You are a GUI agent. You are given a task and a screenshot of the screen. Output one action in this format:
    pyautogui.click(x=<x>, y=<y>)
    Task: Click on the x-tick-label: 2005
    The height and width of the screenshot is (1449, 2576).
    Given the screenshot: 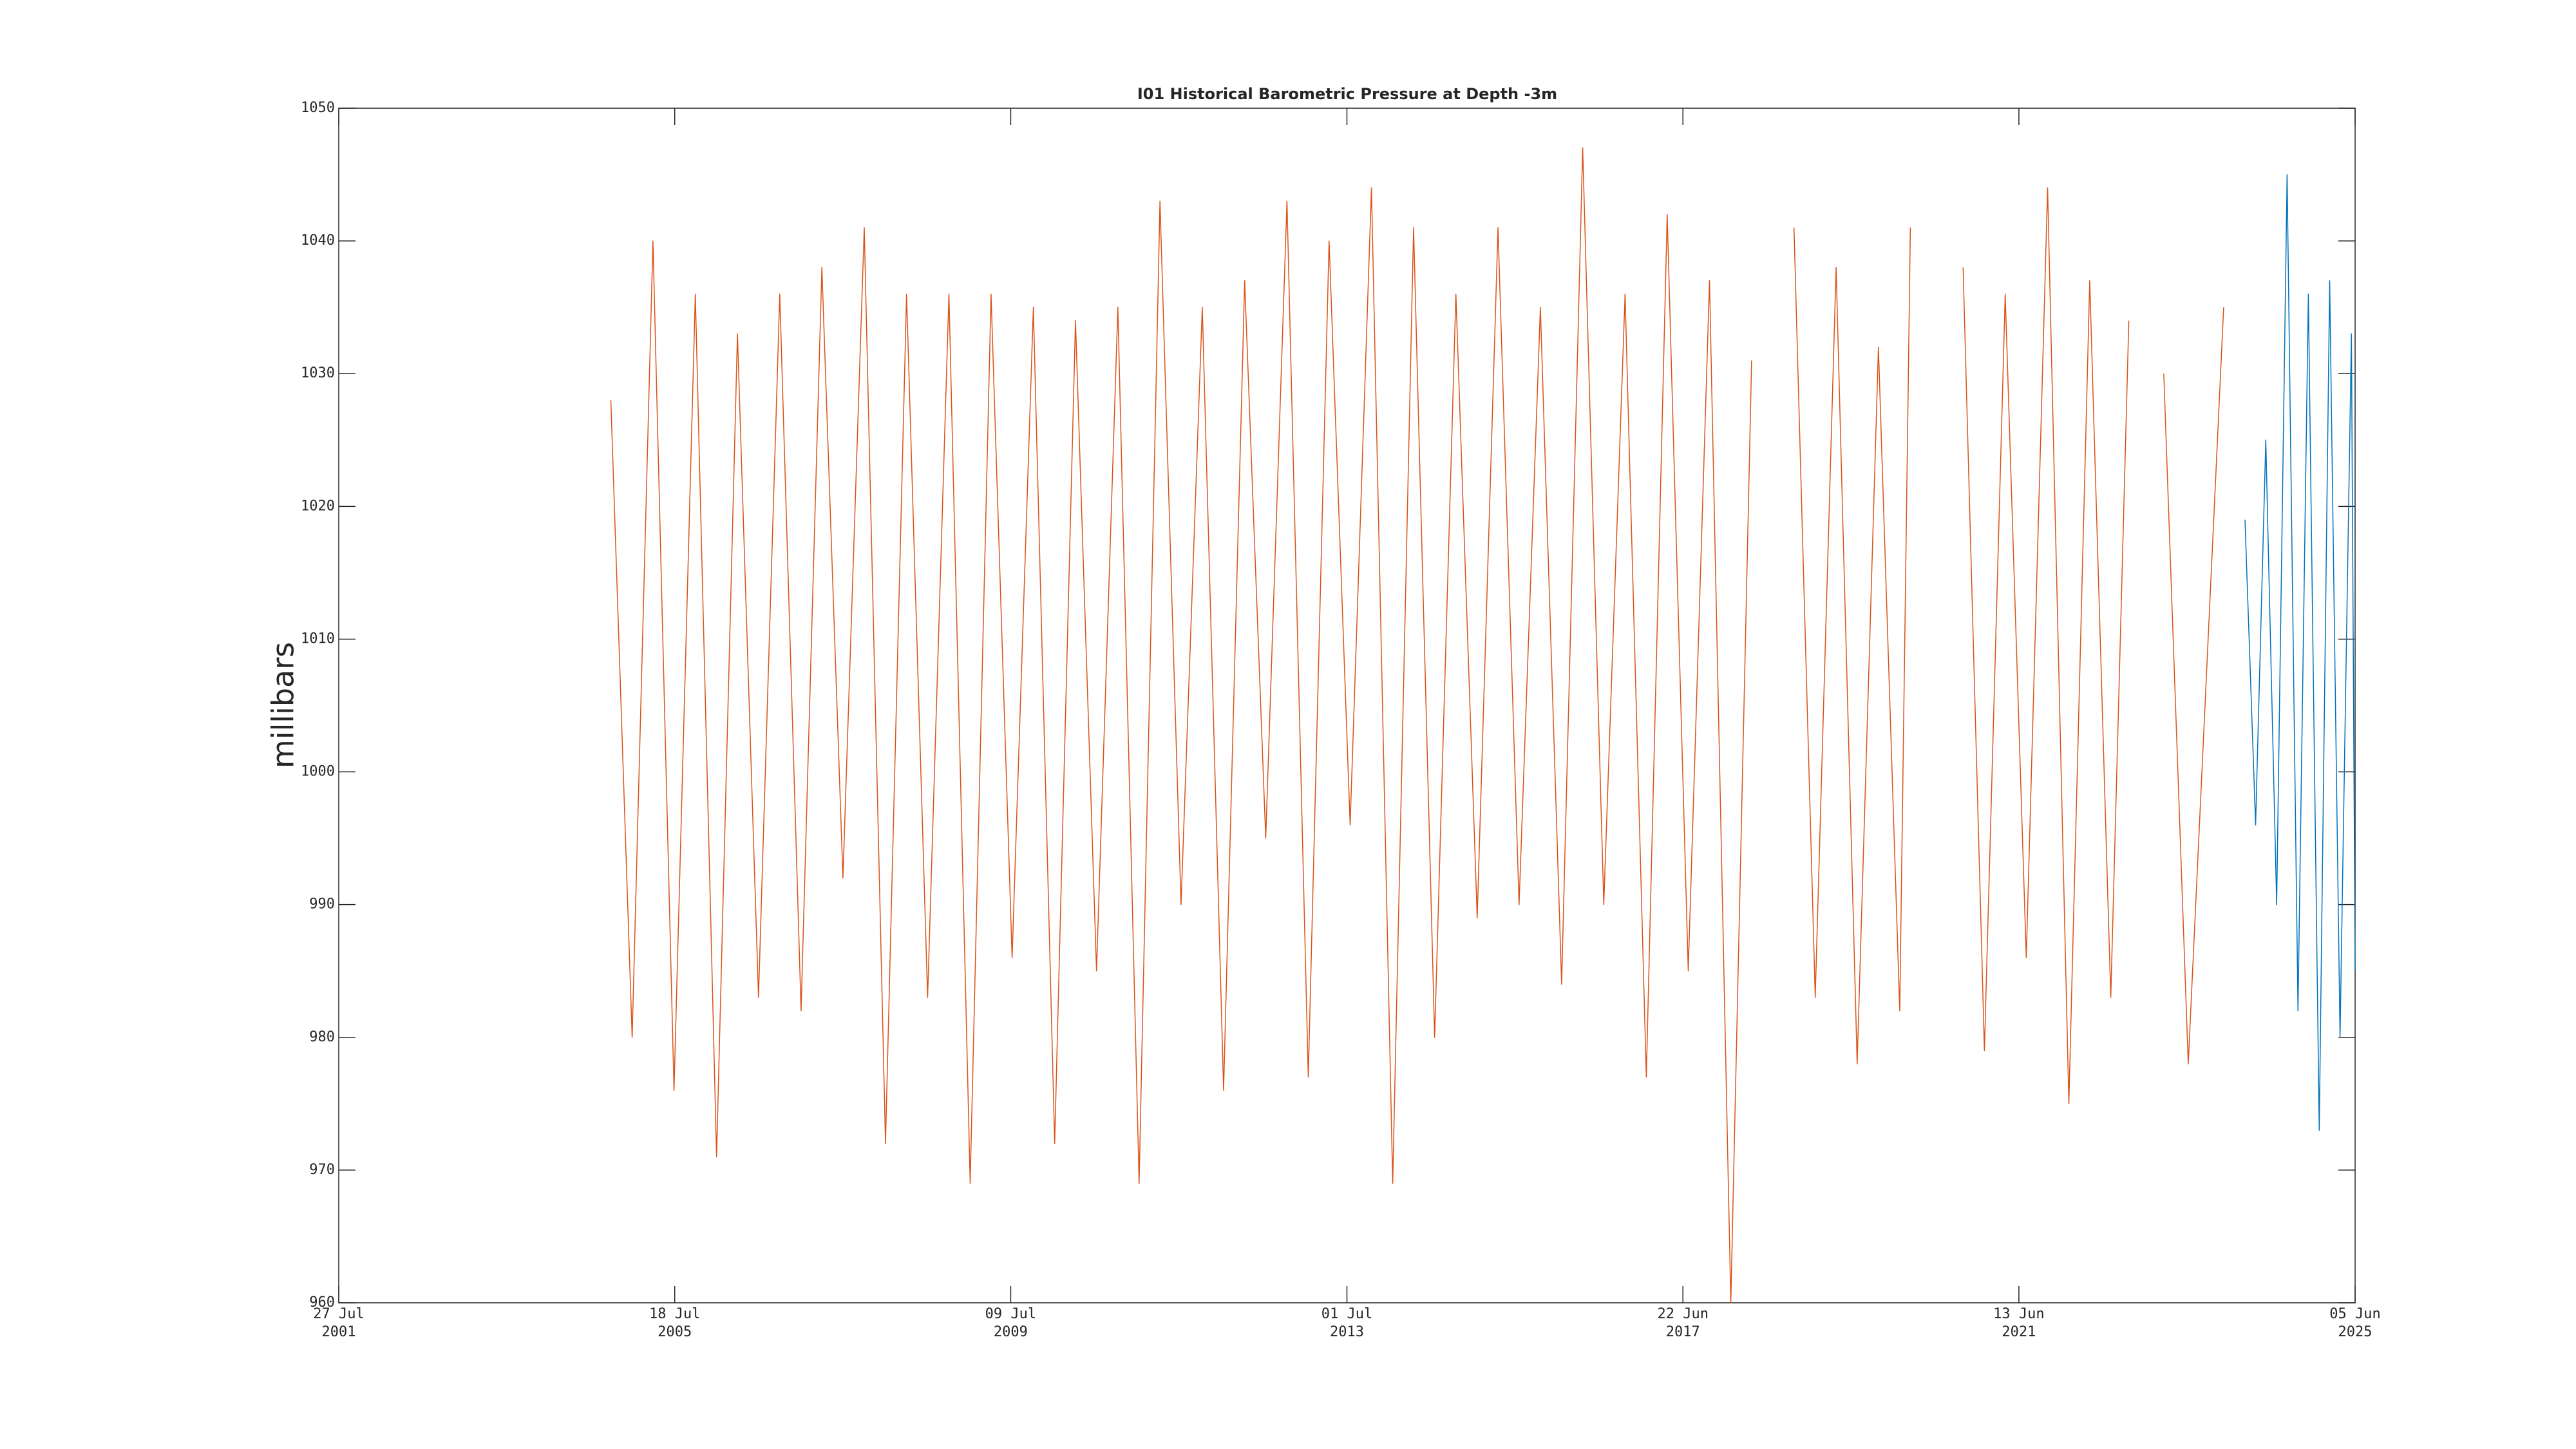 What is the action you would take?
    pyautogui.click(x=675, y=1332)
    